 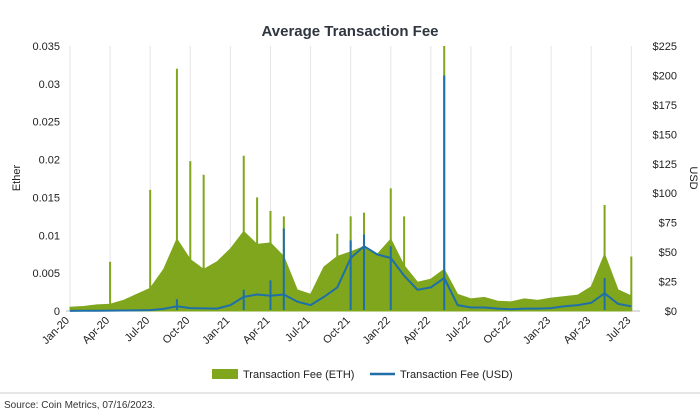 I want to click on x-tick-label: Oct-22, so click(x=497, y=331).